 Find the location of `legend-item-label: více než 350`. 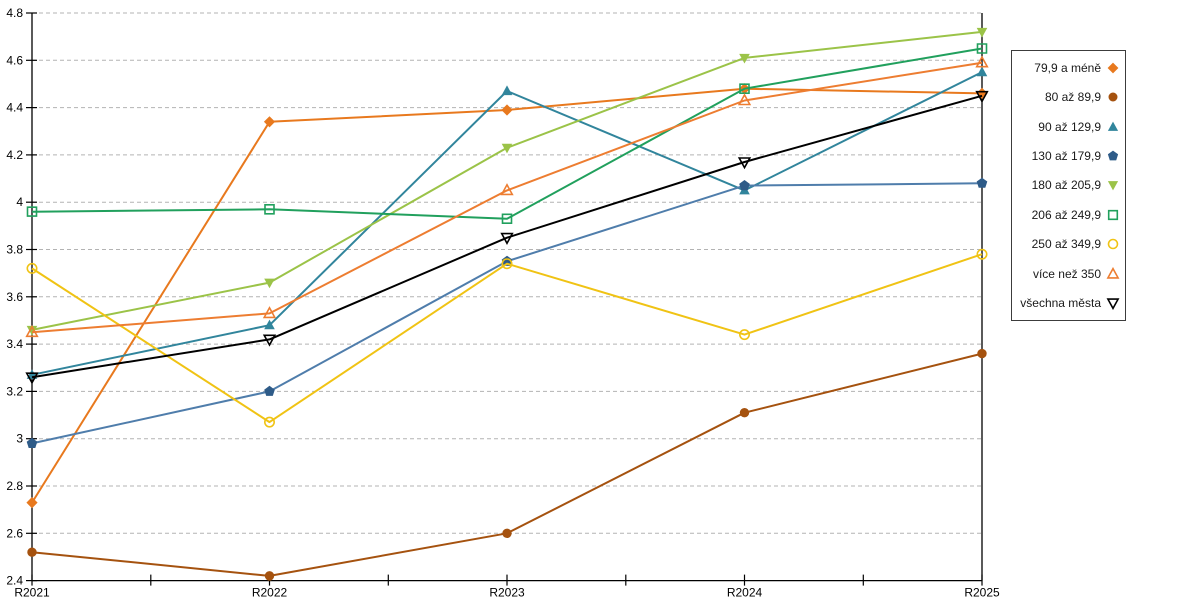

legend-item-label: více než 350 is located at coordinates (1066, 273).